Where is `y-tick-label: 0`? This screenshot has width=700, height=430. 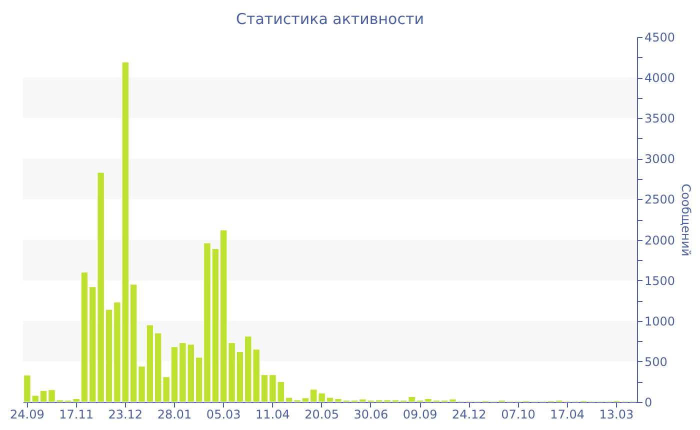 y-tick-label: 0 is located at coordinates (648, 403).